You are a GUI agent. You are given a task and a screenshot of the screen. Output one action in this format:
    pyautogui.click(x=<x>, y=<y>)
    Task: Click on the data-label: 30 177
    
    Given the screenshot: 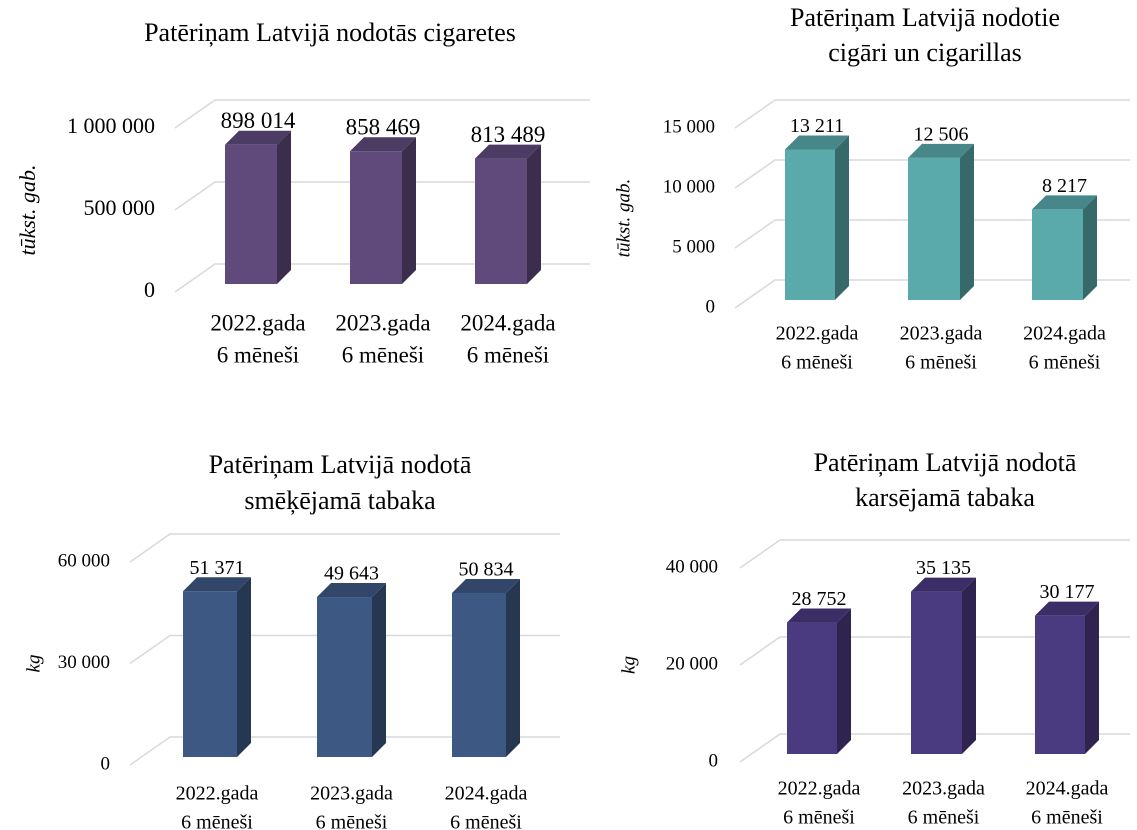 What is the action you would take?
    pyautogui.click(x=1067, y=592)
    